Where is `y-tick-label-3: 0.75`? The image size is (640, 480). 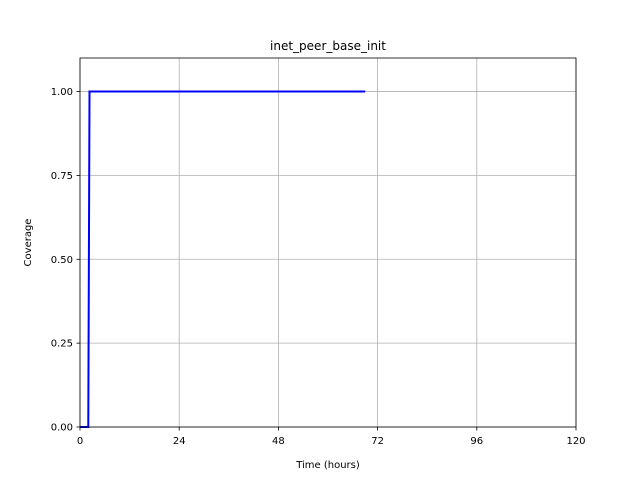
y-tick-label-3: 0.75 is located at coordinates (62, 176).